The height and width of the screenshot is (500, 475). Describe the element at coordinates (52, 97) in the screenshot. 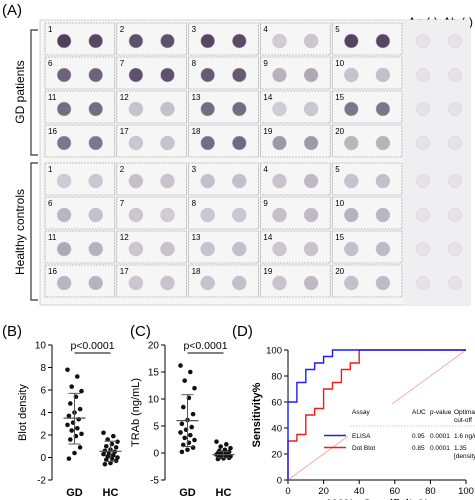

I see `gd-sample-cell-number: 11` at that location.